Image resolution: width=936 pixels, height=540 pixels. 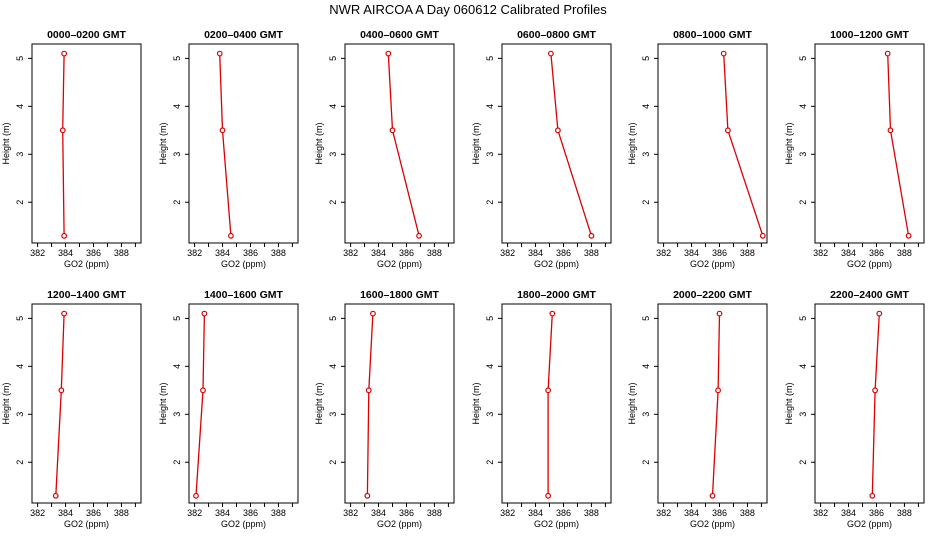 I want to click on panel-title: 1400–1600 GMT, so click(x=243, y=295).